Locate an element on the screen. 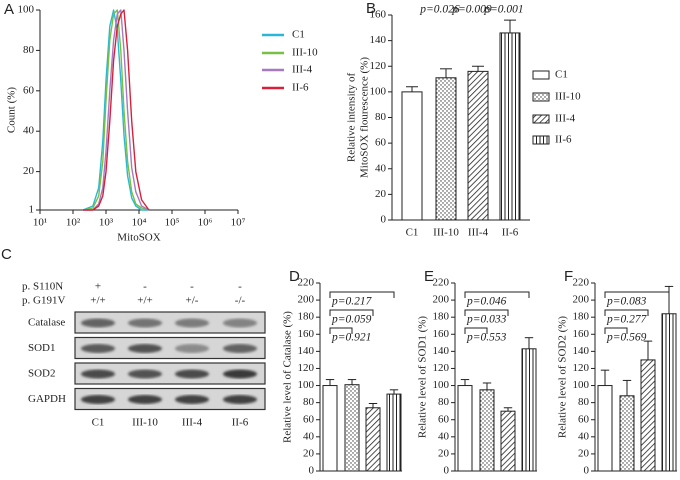 The width and height of the screenshot is (680, 480). legend-label: C1 is located at coordinates (298, 35).